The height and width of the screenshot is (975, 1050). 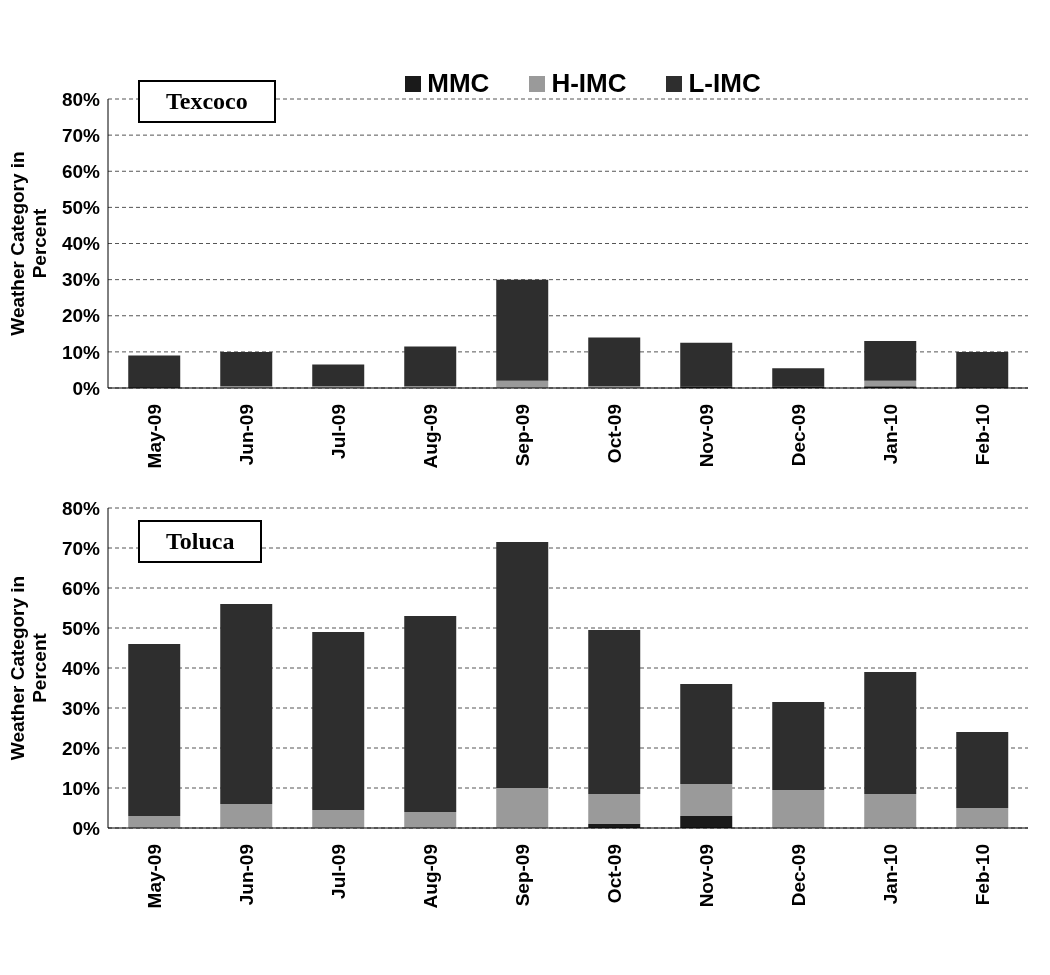 I want to click on legend-label: L-IMC, so click(x=724, y=83).